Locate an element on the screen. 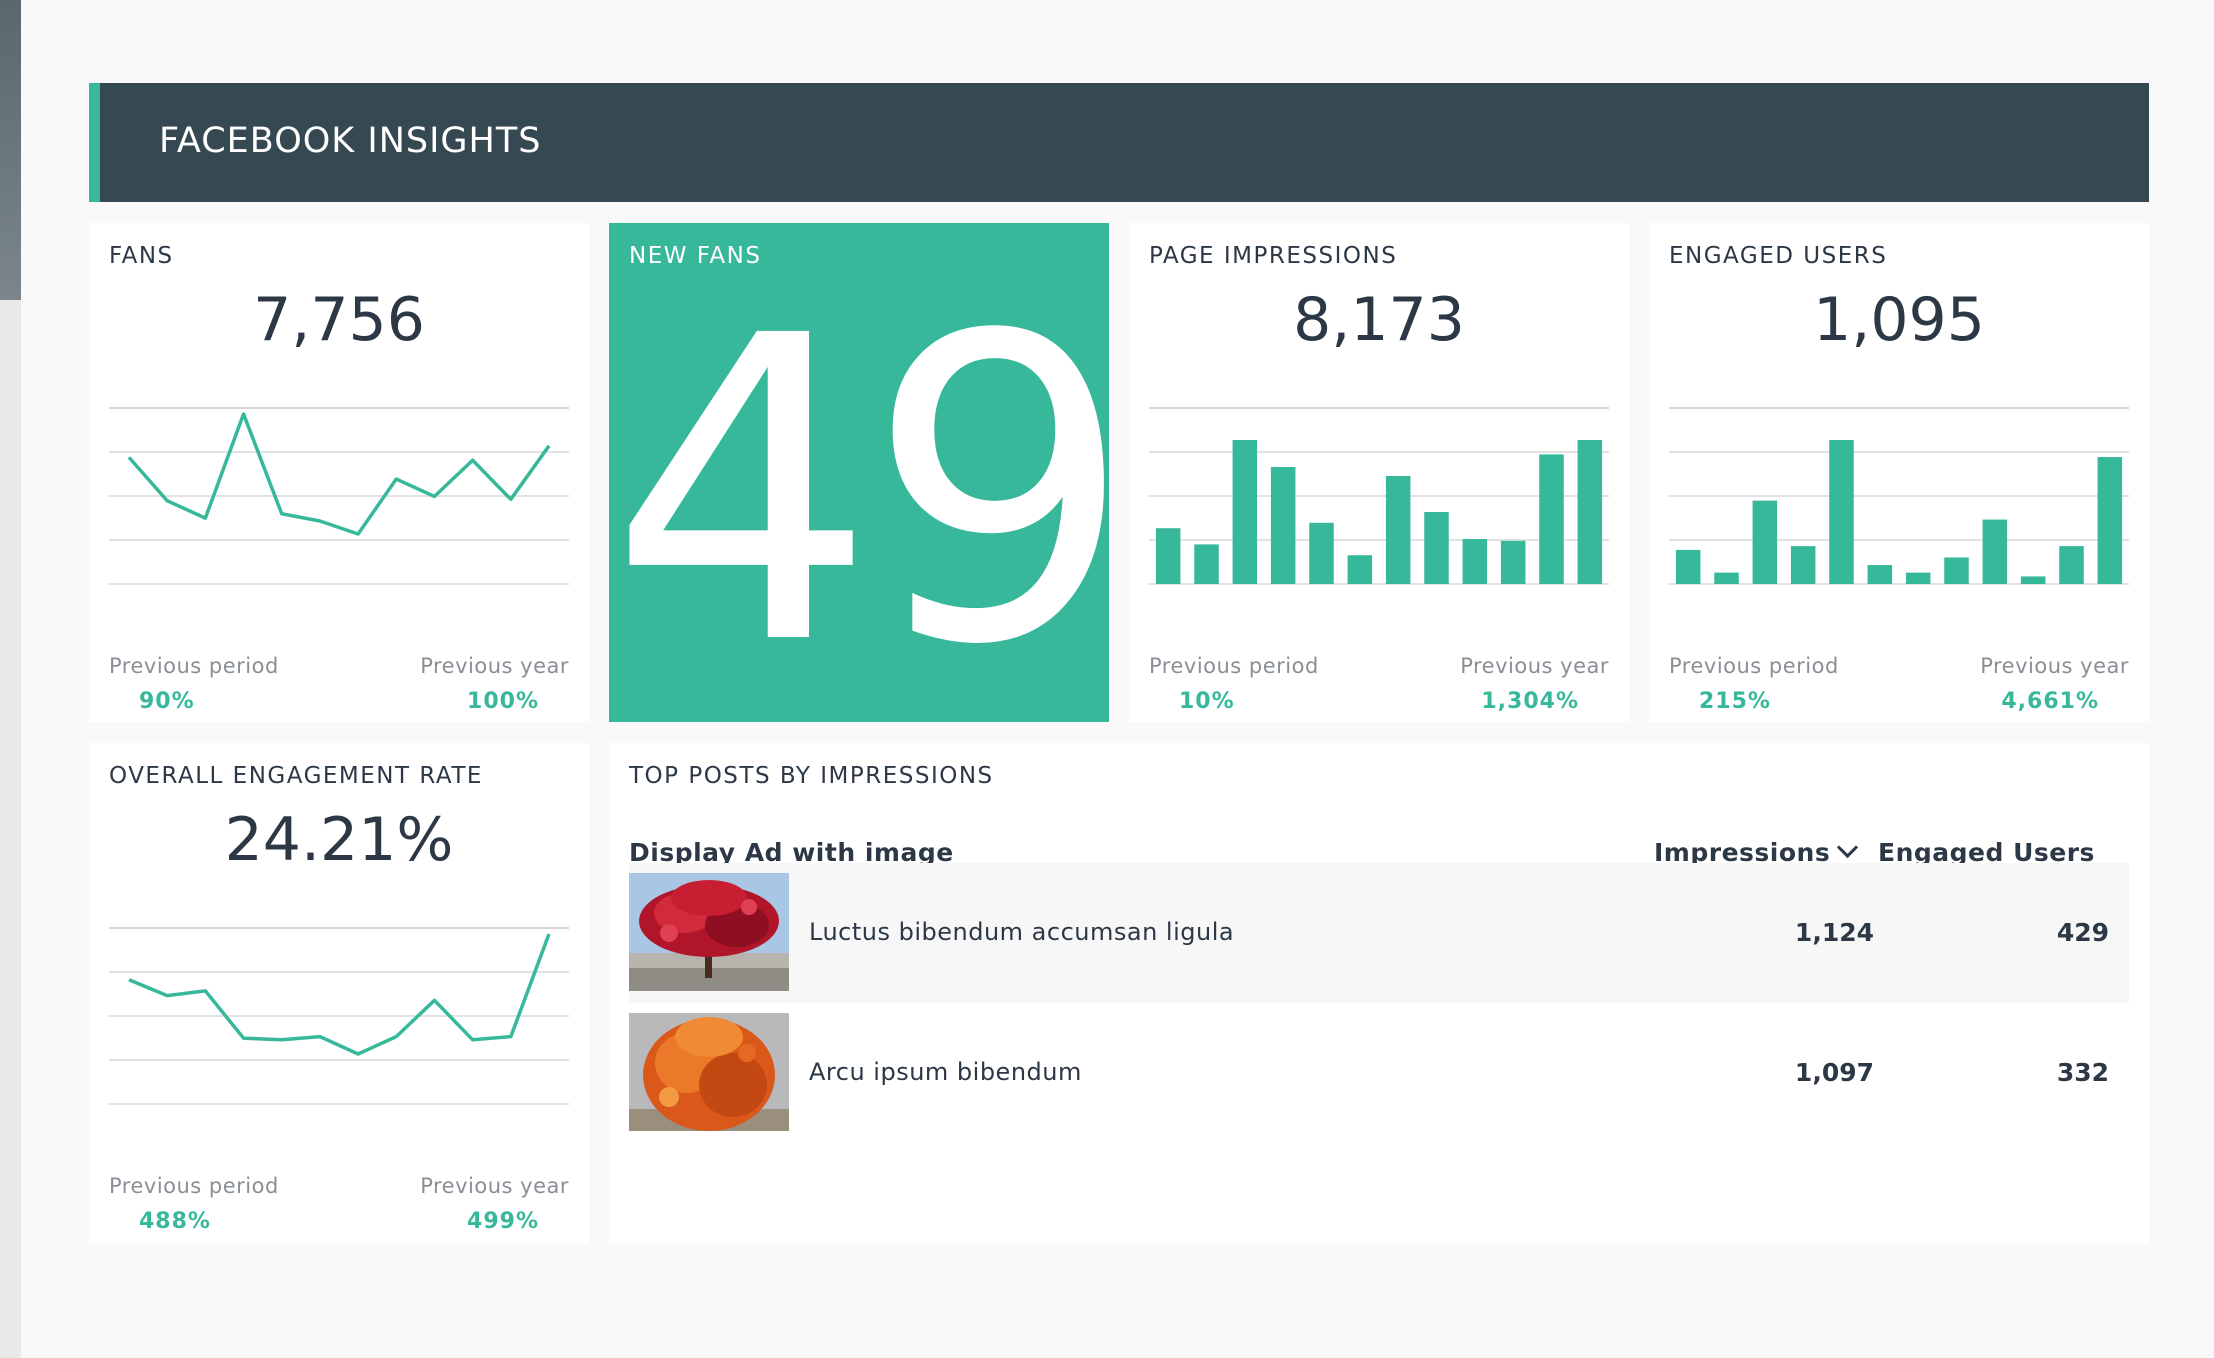 The width and height of the screenshot is (2214, 1358). engaged-users-column-header: Engaged Users is located at coordinates (1986, 852).